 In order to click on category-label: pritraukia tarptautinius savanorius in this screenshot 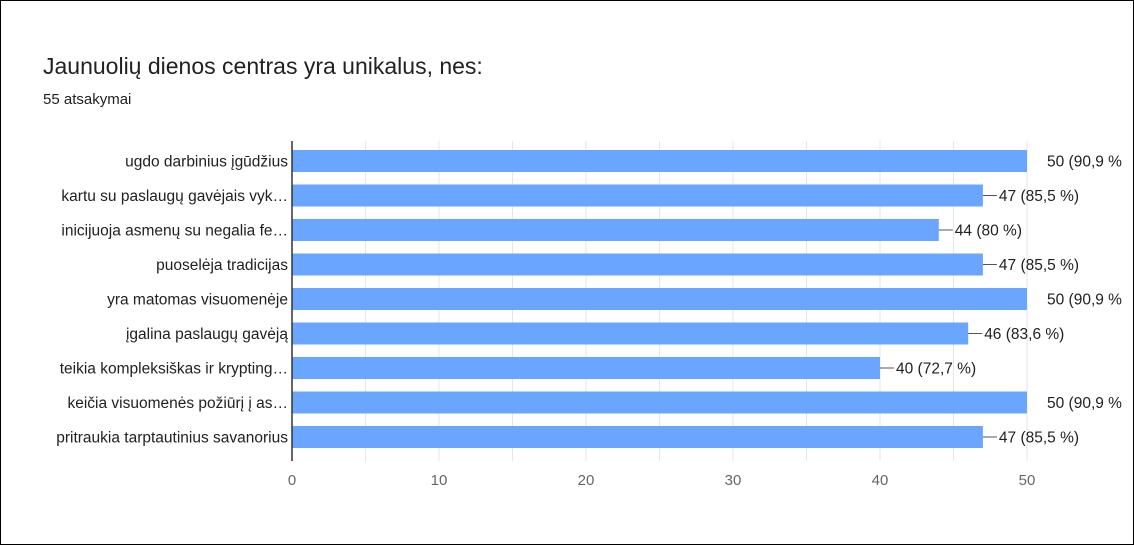, I will do `click(172, 438)`.